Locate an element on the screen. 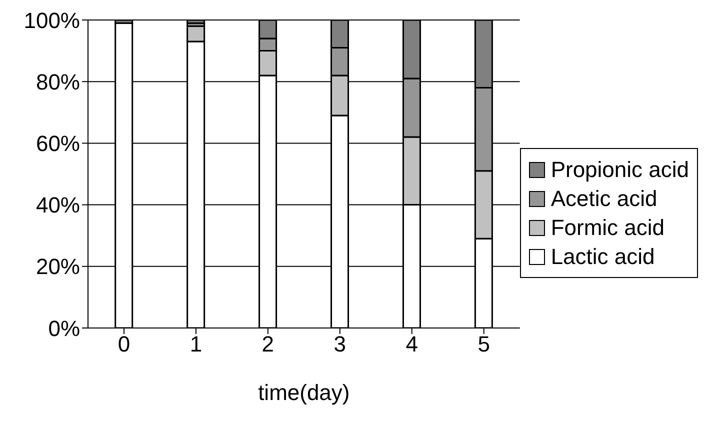 This screenshot has height=429, width=716. y-tick-label: 20% is located at coordinates (58, 267).